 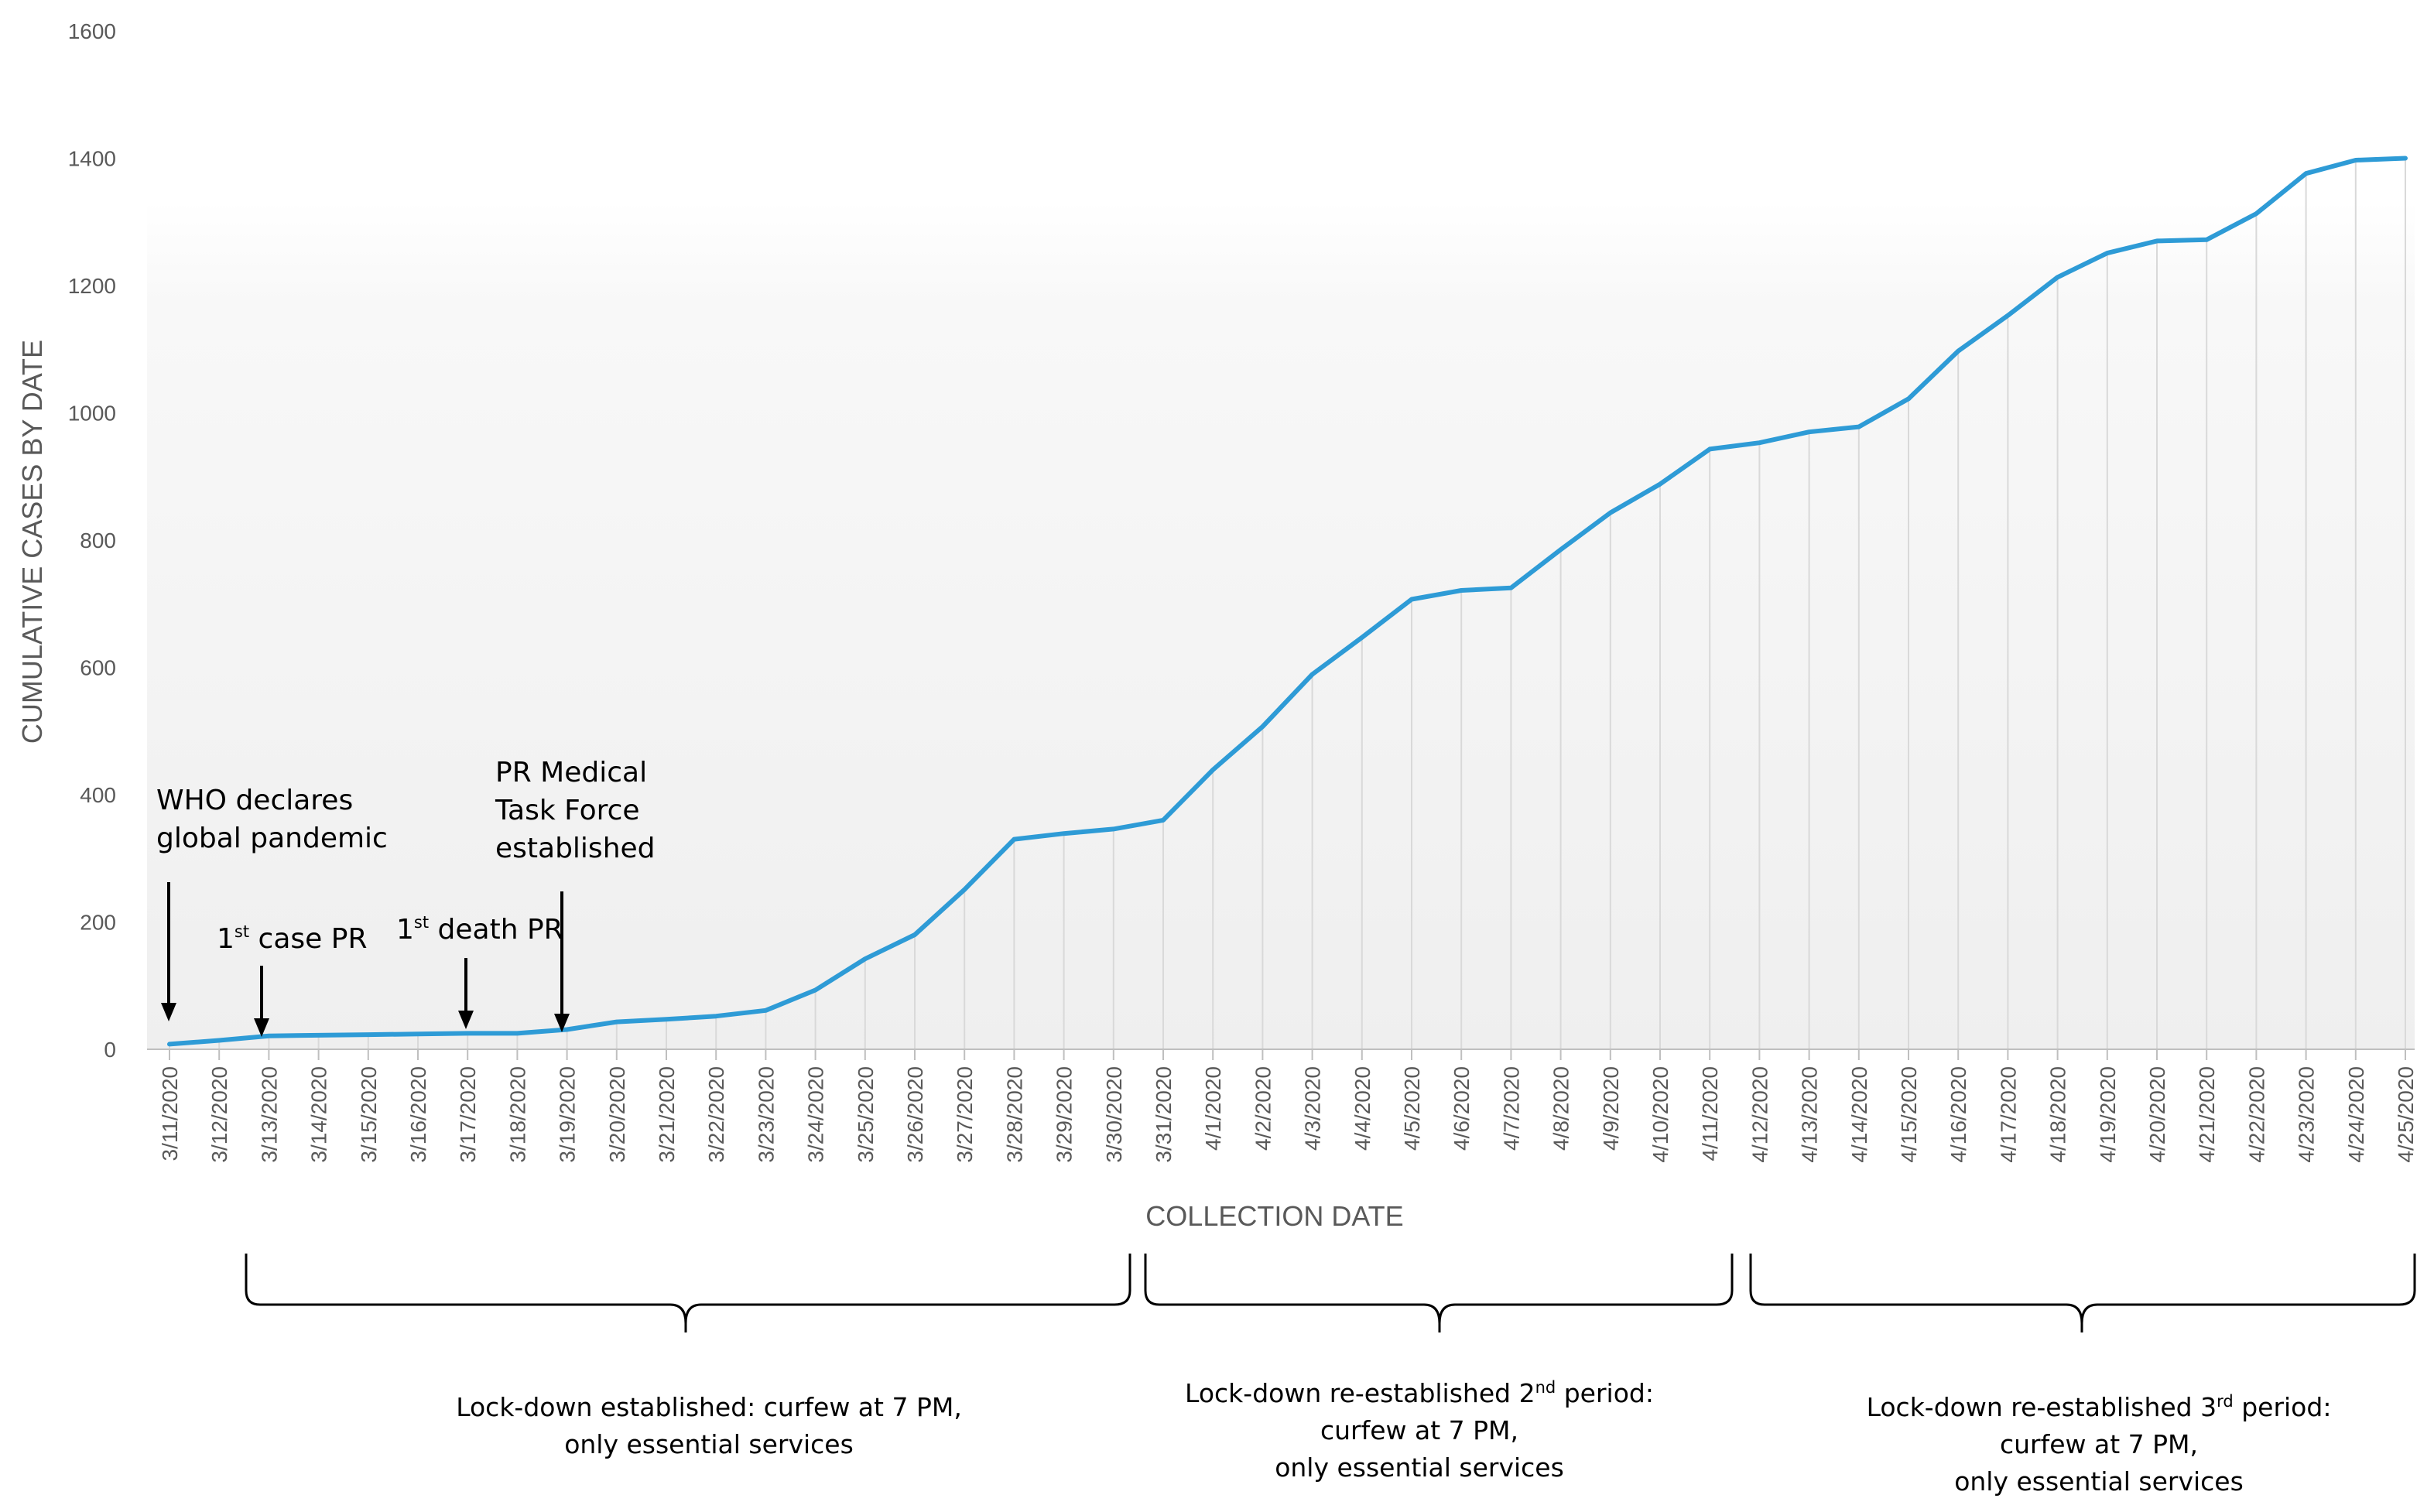 What do you see at coordinates (1810, 1114) in the screenshot?
I see `x-tick-label: 4/13/2020` at bounding box center [1810, 1114].